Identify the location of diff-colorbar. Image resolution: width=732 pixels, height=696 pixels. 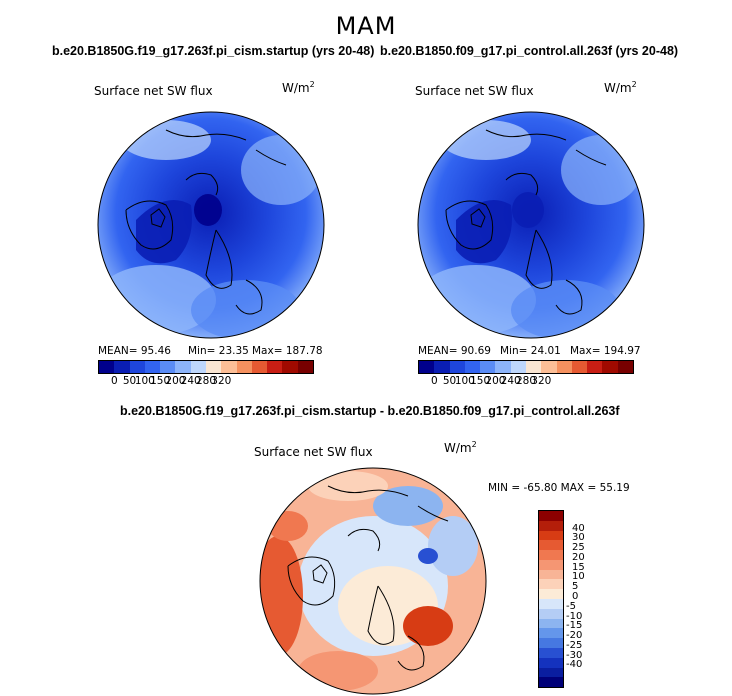
(551, 599).